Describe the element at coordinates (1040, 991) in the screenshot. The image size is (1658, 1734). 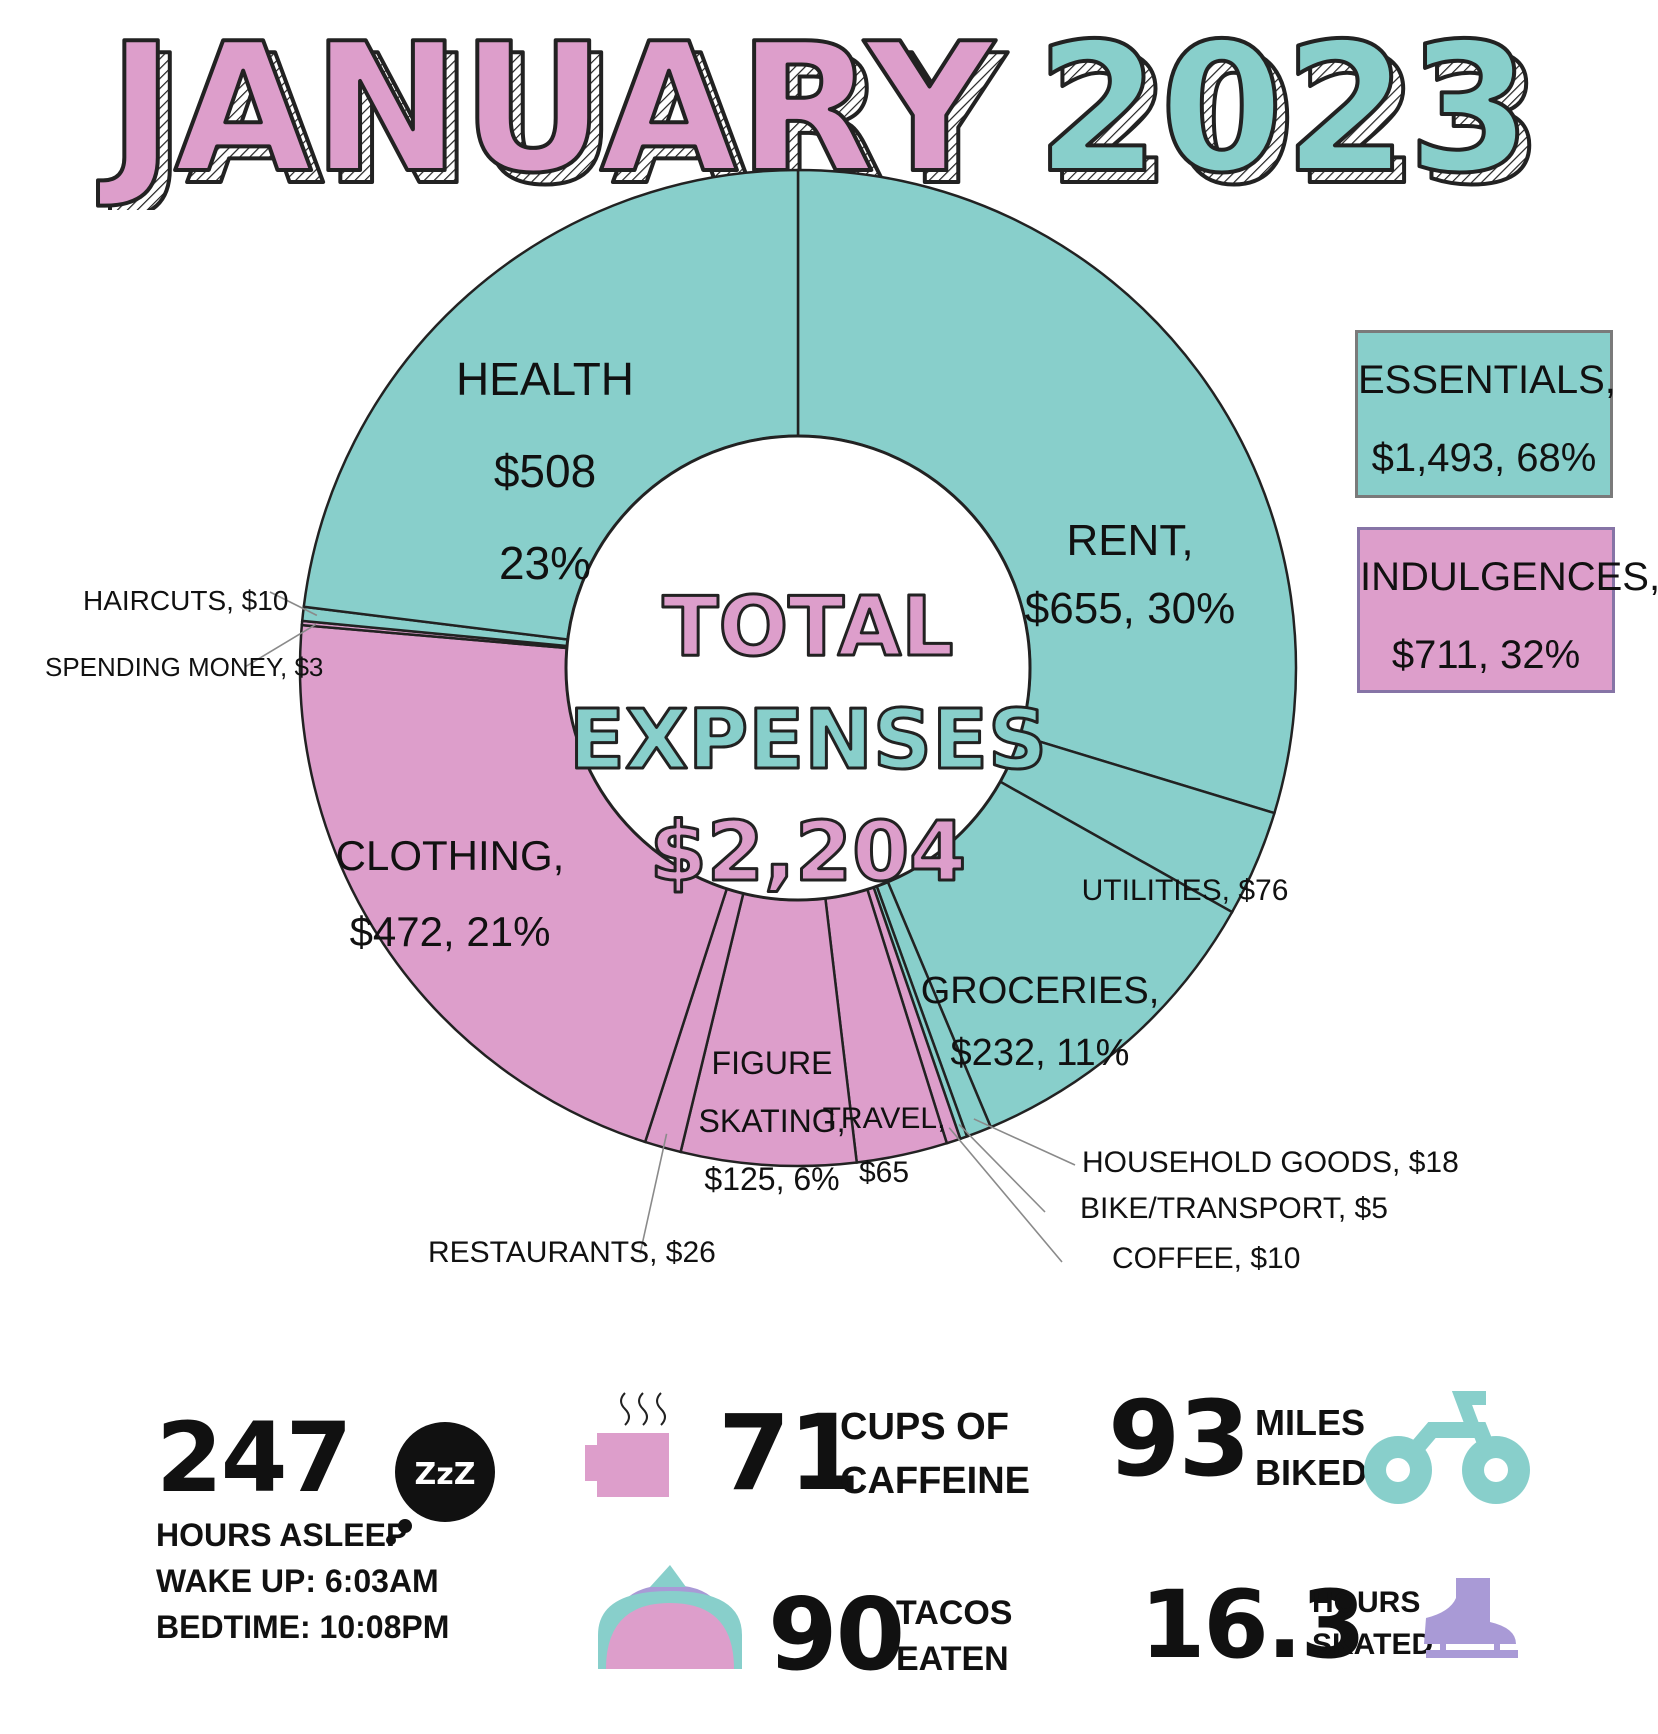
I see `slice-label: GROCERIES,` at that location.